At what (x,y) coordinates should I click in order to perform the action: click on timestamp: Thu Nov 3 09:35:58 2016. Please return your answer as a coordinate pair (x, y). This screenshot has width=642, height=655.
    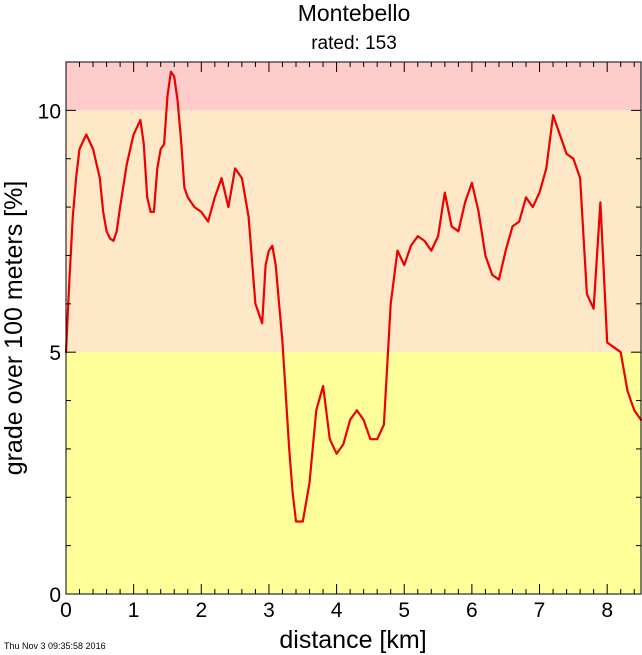
    Looking at the image, I should click on (55, 646).